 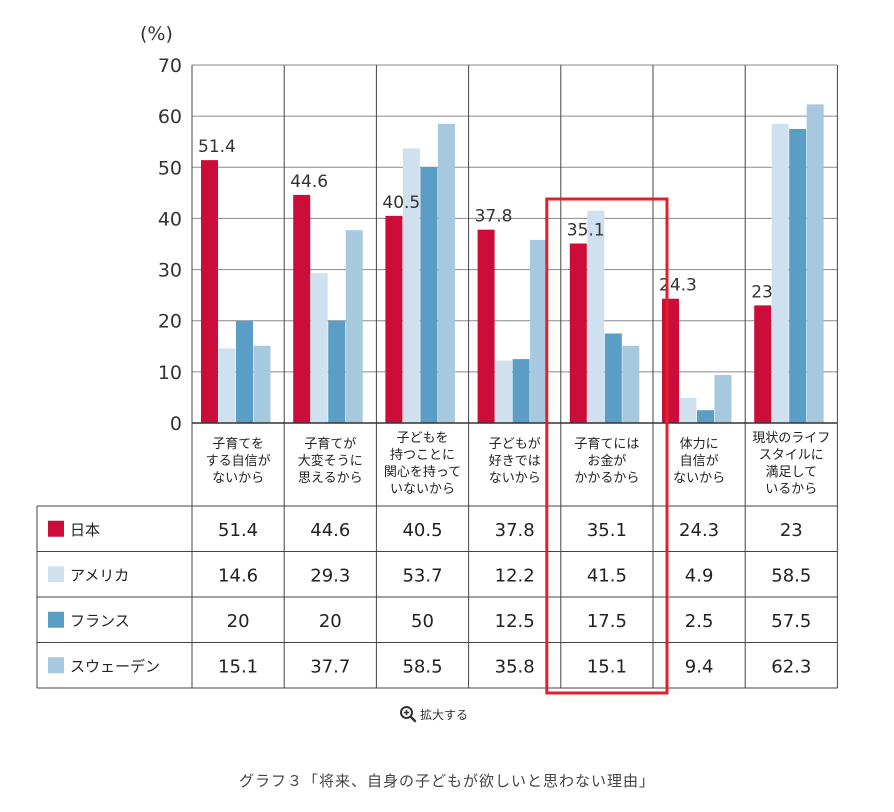 I want to click on table-cell: 23, so click(x=791, y=530).